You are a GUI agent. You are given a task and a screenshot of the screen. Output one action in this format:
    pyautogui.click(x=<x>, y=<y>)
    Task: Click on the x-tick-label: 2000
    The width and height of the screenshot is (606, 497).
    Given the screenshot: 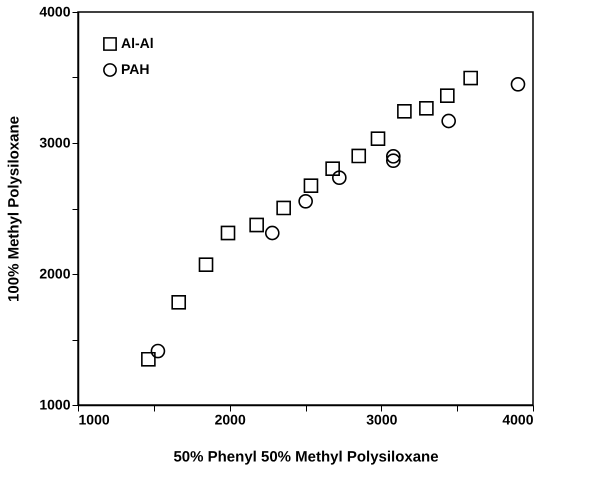 What is the action you would take?
    pyautogui.click(x=230, y=420)
    